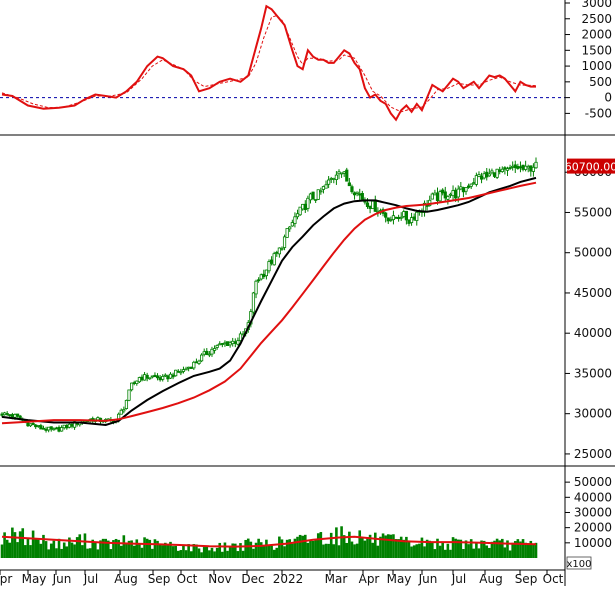 The width and height of the screenshot is (615, 590). I want to click on osc-tick-label: 500, so click(600, 82).